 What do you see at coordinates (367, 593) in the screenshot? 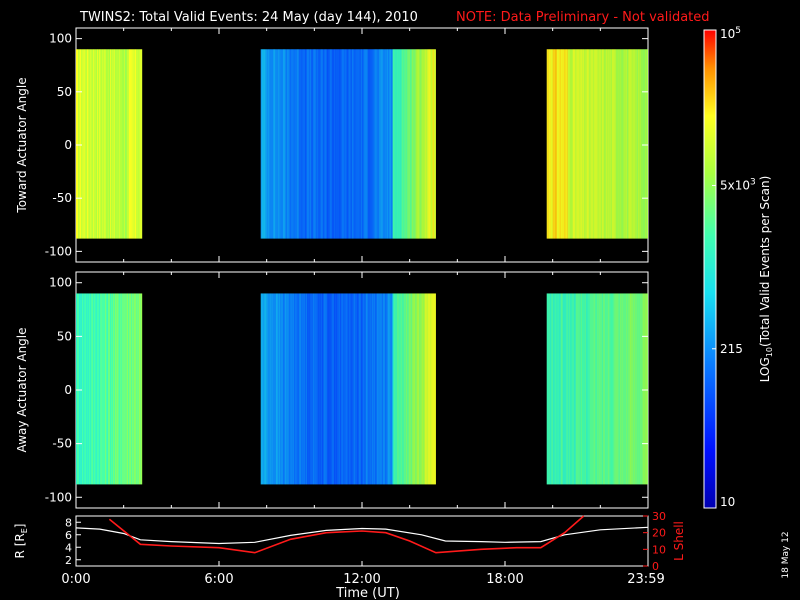
I see `time-axis-label: Time (UT)` at bounding box center [367, 593].